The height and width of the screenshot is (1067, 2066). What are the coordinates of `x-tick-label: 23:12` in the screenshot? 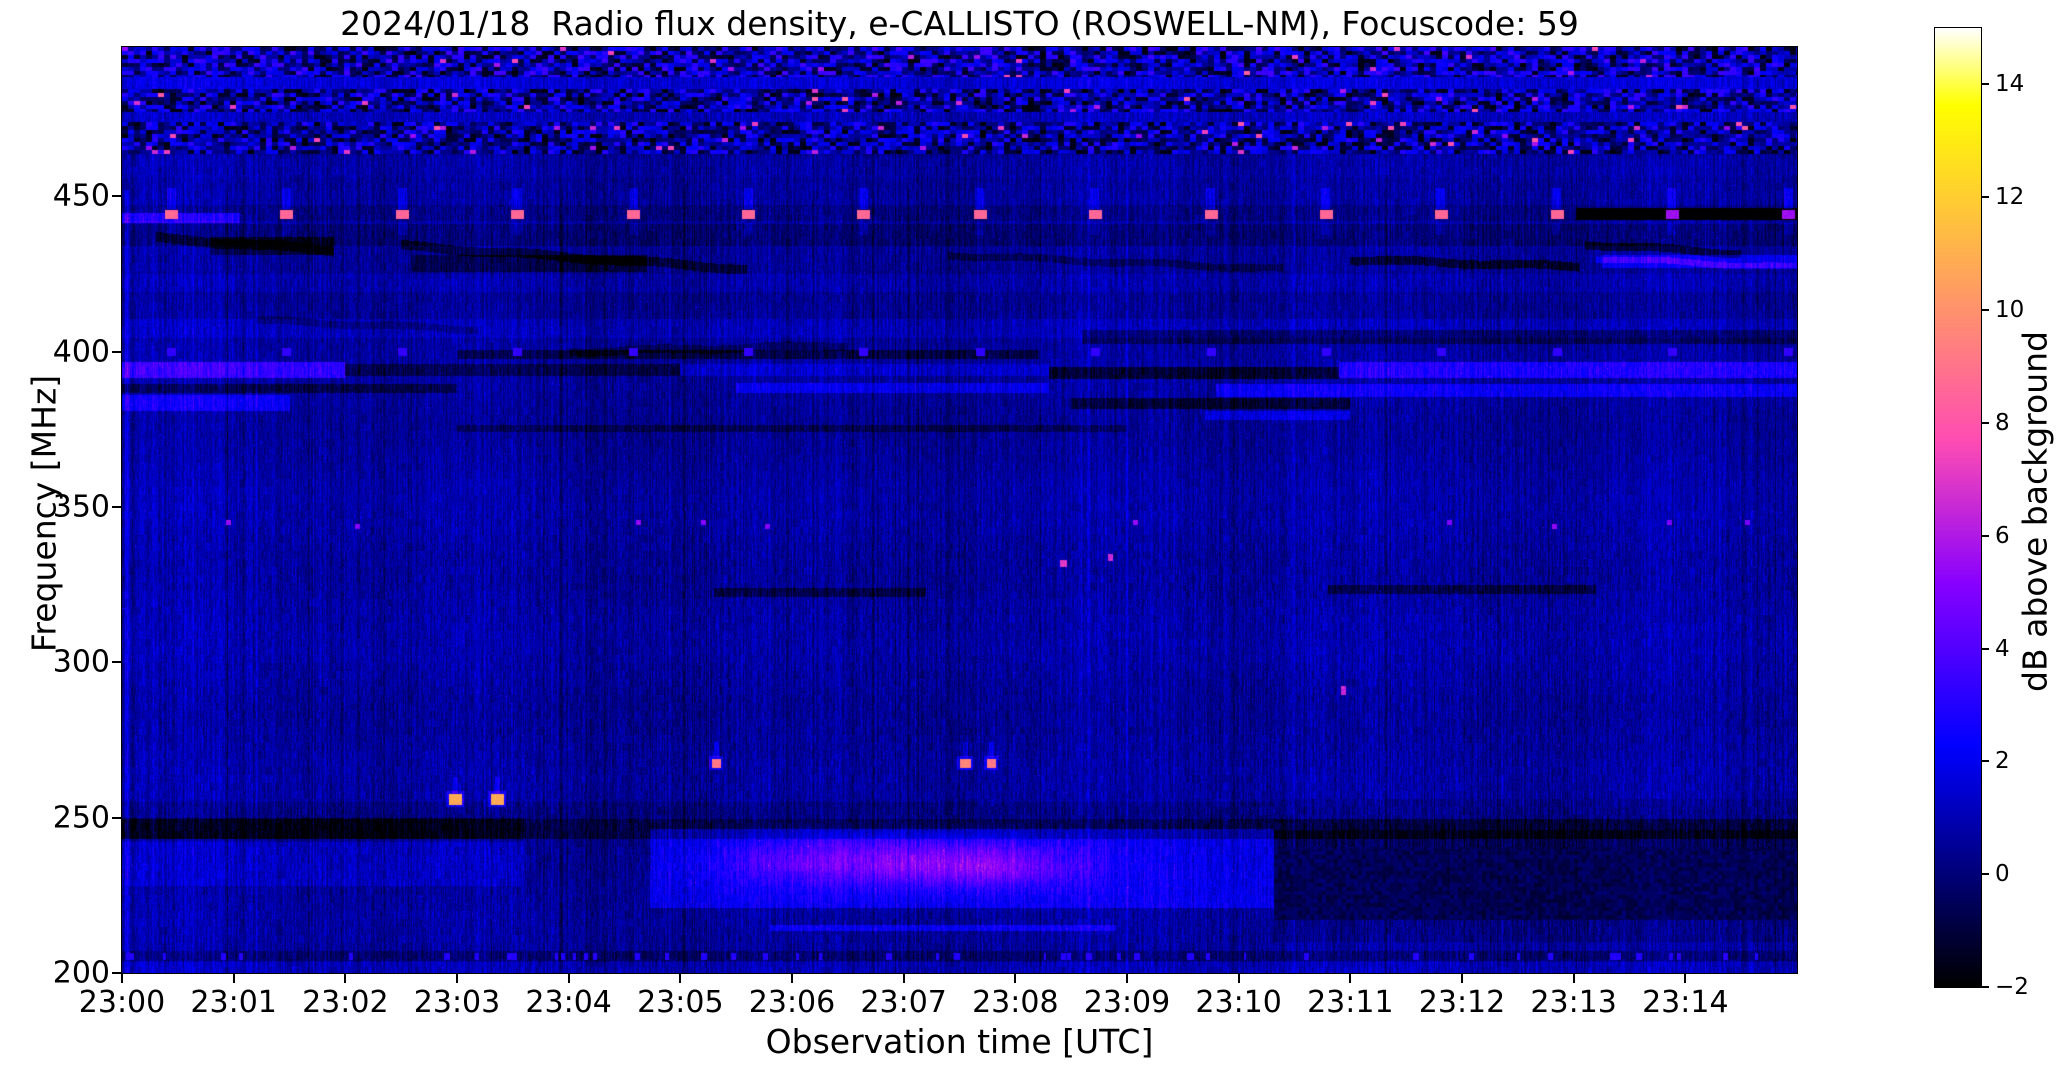 It's located at (1462, 1002).